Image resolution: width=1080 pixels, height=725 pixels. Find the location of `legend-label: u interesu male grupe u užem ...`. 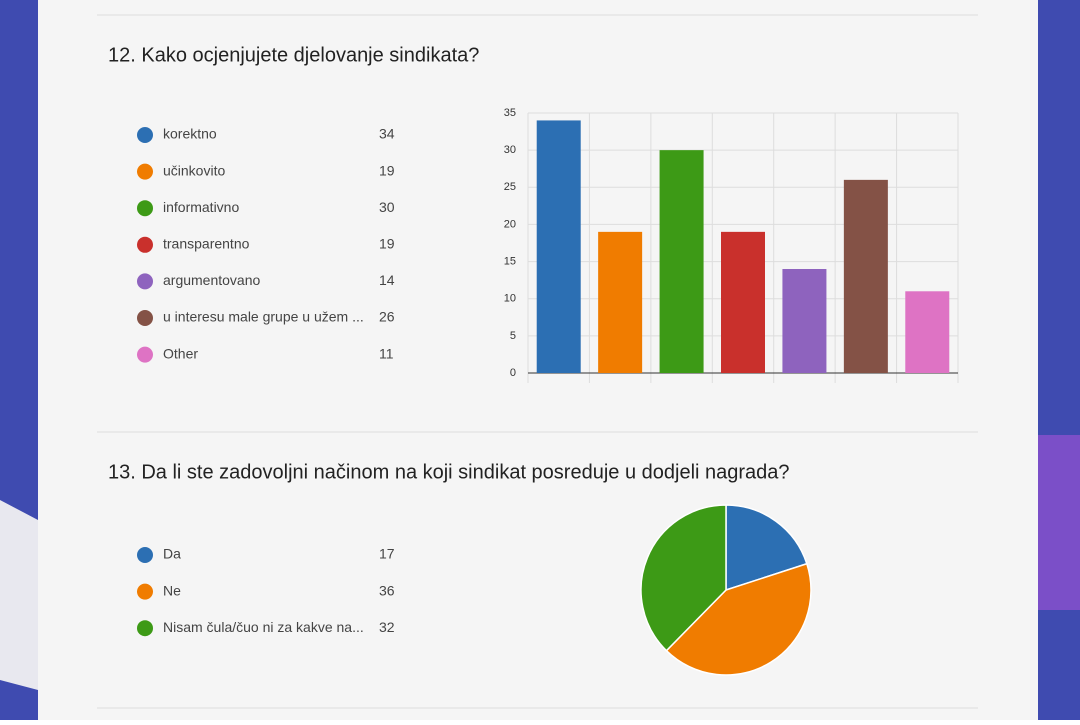

legend-label: u interesu male grupe u užem ... is located at coordinates (263, 317).